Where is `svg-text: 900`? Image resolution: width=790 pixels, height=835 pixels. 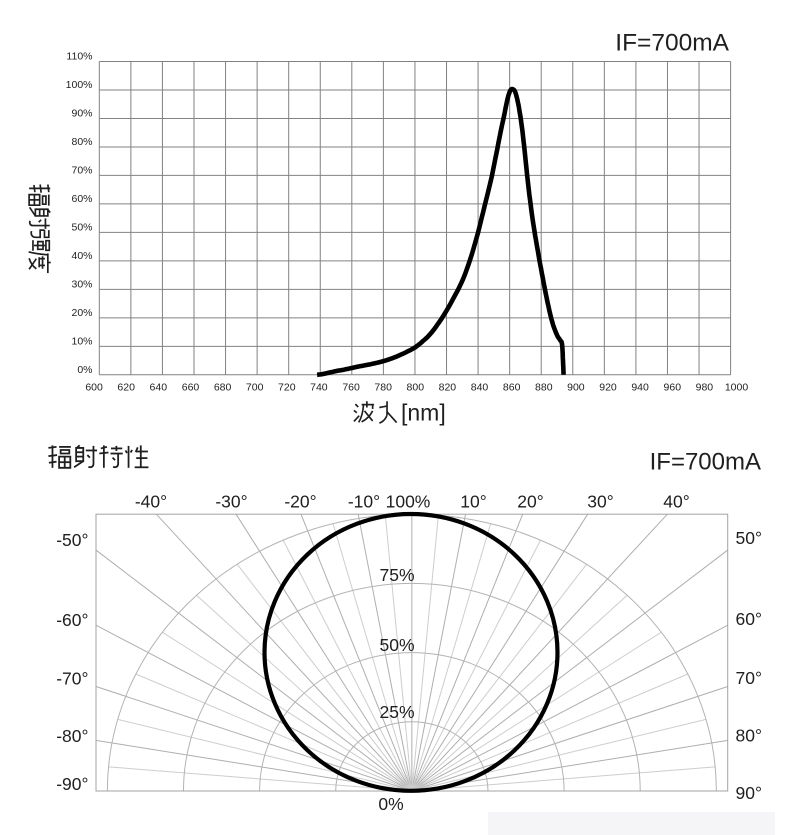
svg-text: 900 is located at coordinates (576, 388).